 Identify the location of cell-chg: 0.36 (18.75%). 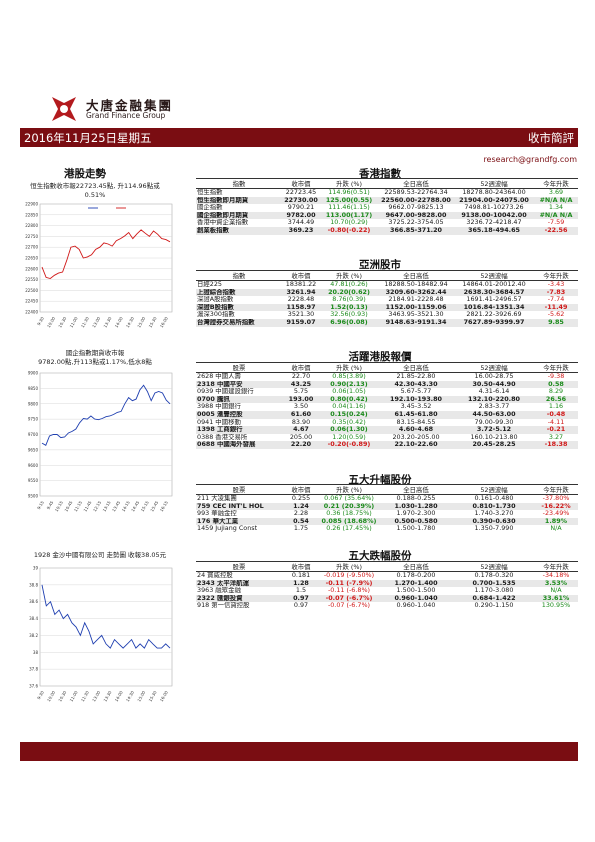
(349, 514).